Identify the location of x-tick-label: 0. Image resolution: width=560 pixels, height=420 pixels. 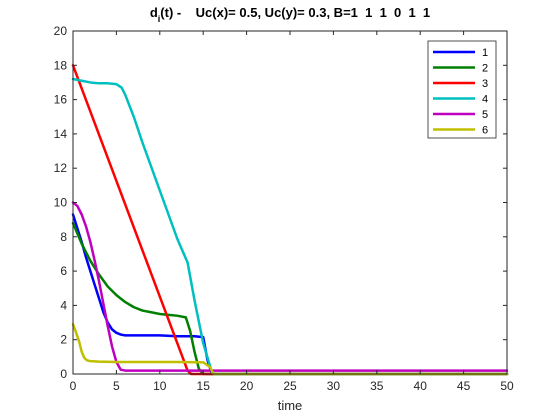
(73, 386).